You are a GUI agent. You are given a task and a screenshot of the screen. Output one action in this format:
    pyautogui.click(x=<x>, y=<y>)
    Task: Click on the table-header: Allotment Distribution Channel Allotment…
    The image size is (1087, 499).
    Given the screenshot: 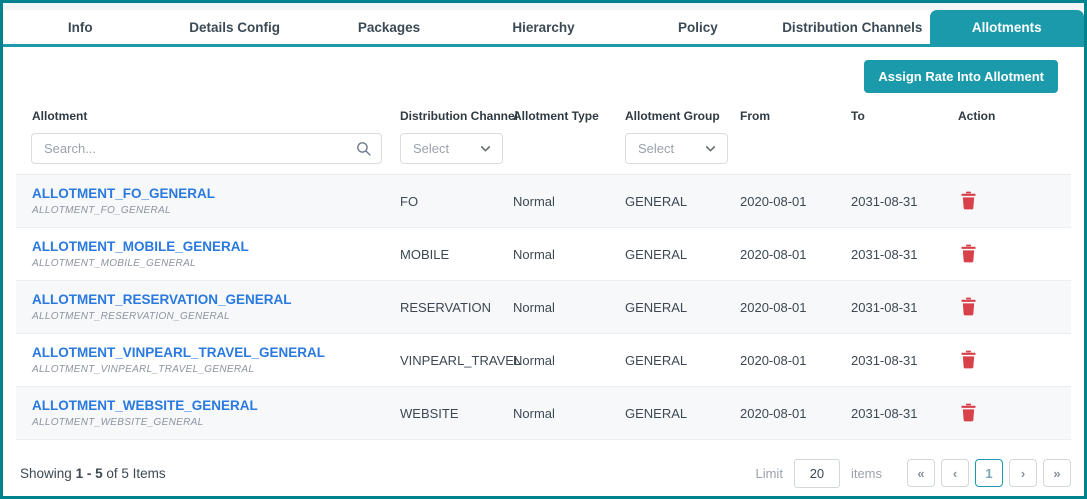 What is the action you would take?
    pyautogui.click(x=543, y=118)
    